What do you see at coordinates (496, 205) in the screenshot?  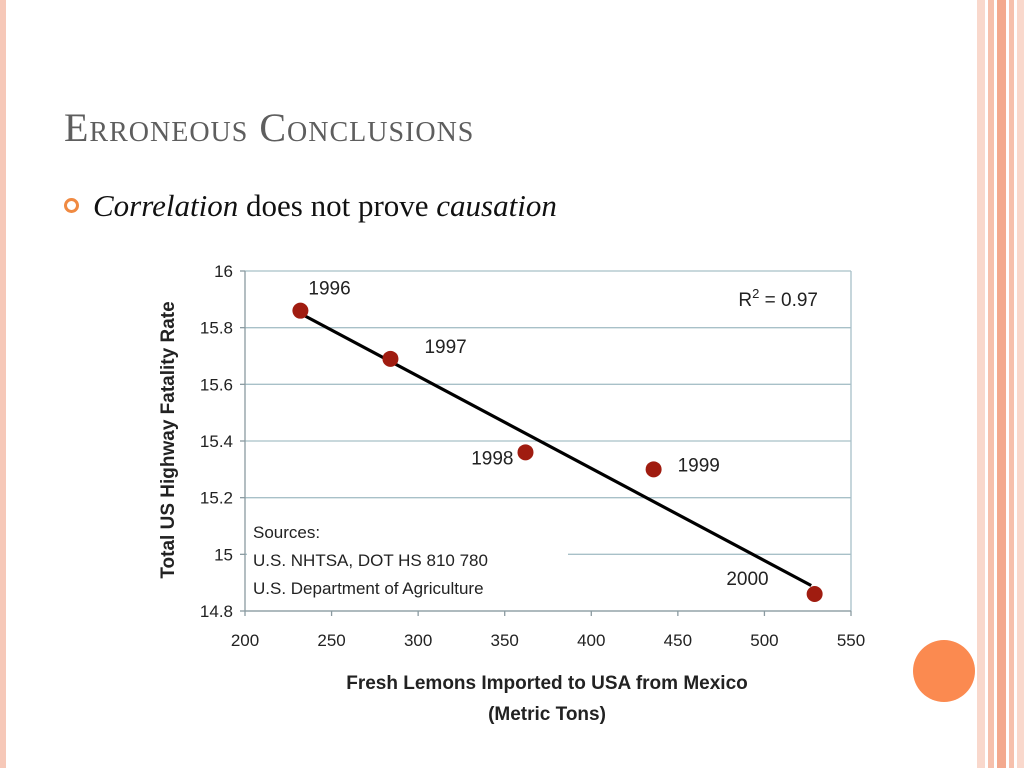 I see `bullet-text-causation: causation` at bounding box center [496, 205].